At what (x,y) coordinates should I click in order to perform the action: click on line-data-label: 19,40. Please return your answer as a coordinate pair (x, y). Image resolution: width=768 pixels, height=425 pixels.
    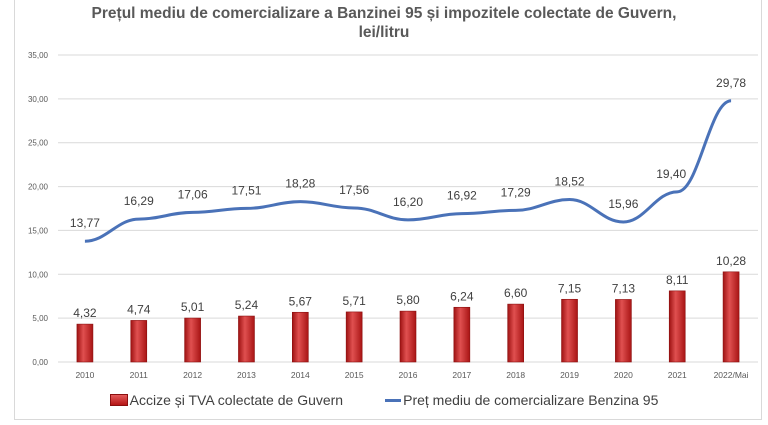
    Looking at the image, I should click on (671, 174).